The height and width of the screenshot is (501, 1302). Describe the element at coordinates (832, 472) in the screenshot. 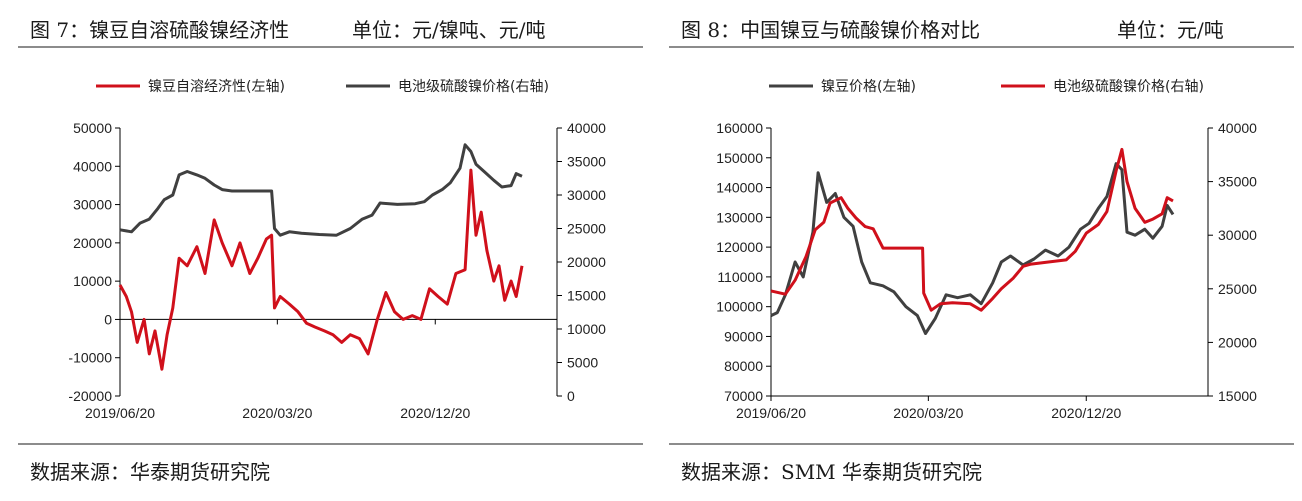

I see `figure-source: 数据来源：SMM 华泰期货研究院` at that location.